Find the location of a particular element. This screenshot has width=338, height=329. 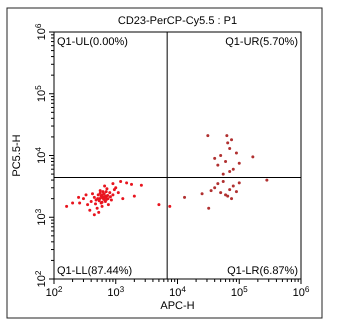

x-axis-title: APC-H is located at coordinates (177, 306).